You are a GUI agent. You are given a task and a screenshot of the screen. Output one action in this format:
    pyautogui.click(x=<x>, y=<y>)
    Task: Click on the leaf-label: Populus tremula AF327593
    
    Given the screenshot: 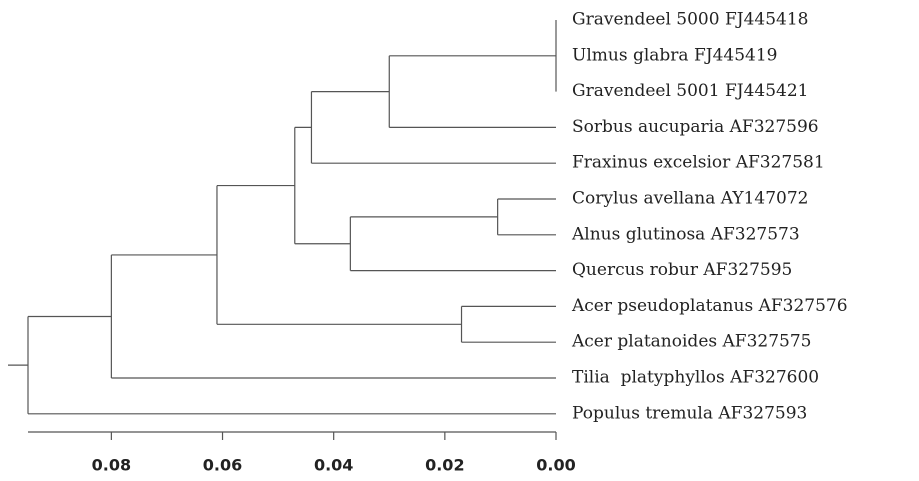 What is the action you would take?
    pyautogui.click(x=689, y=413)
    